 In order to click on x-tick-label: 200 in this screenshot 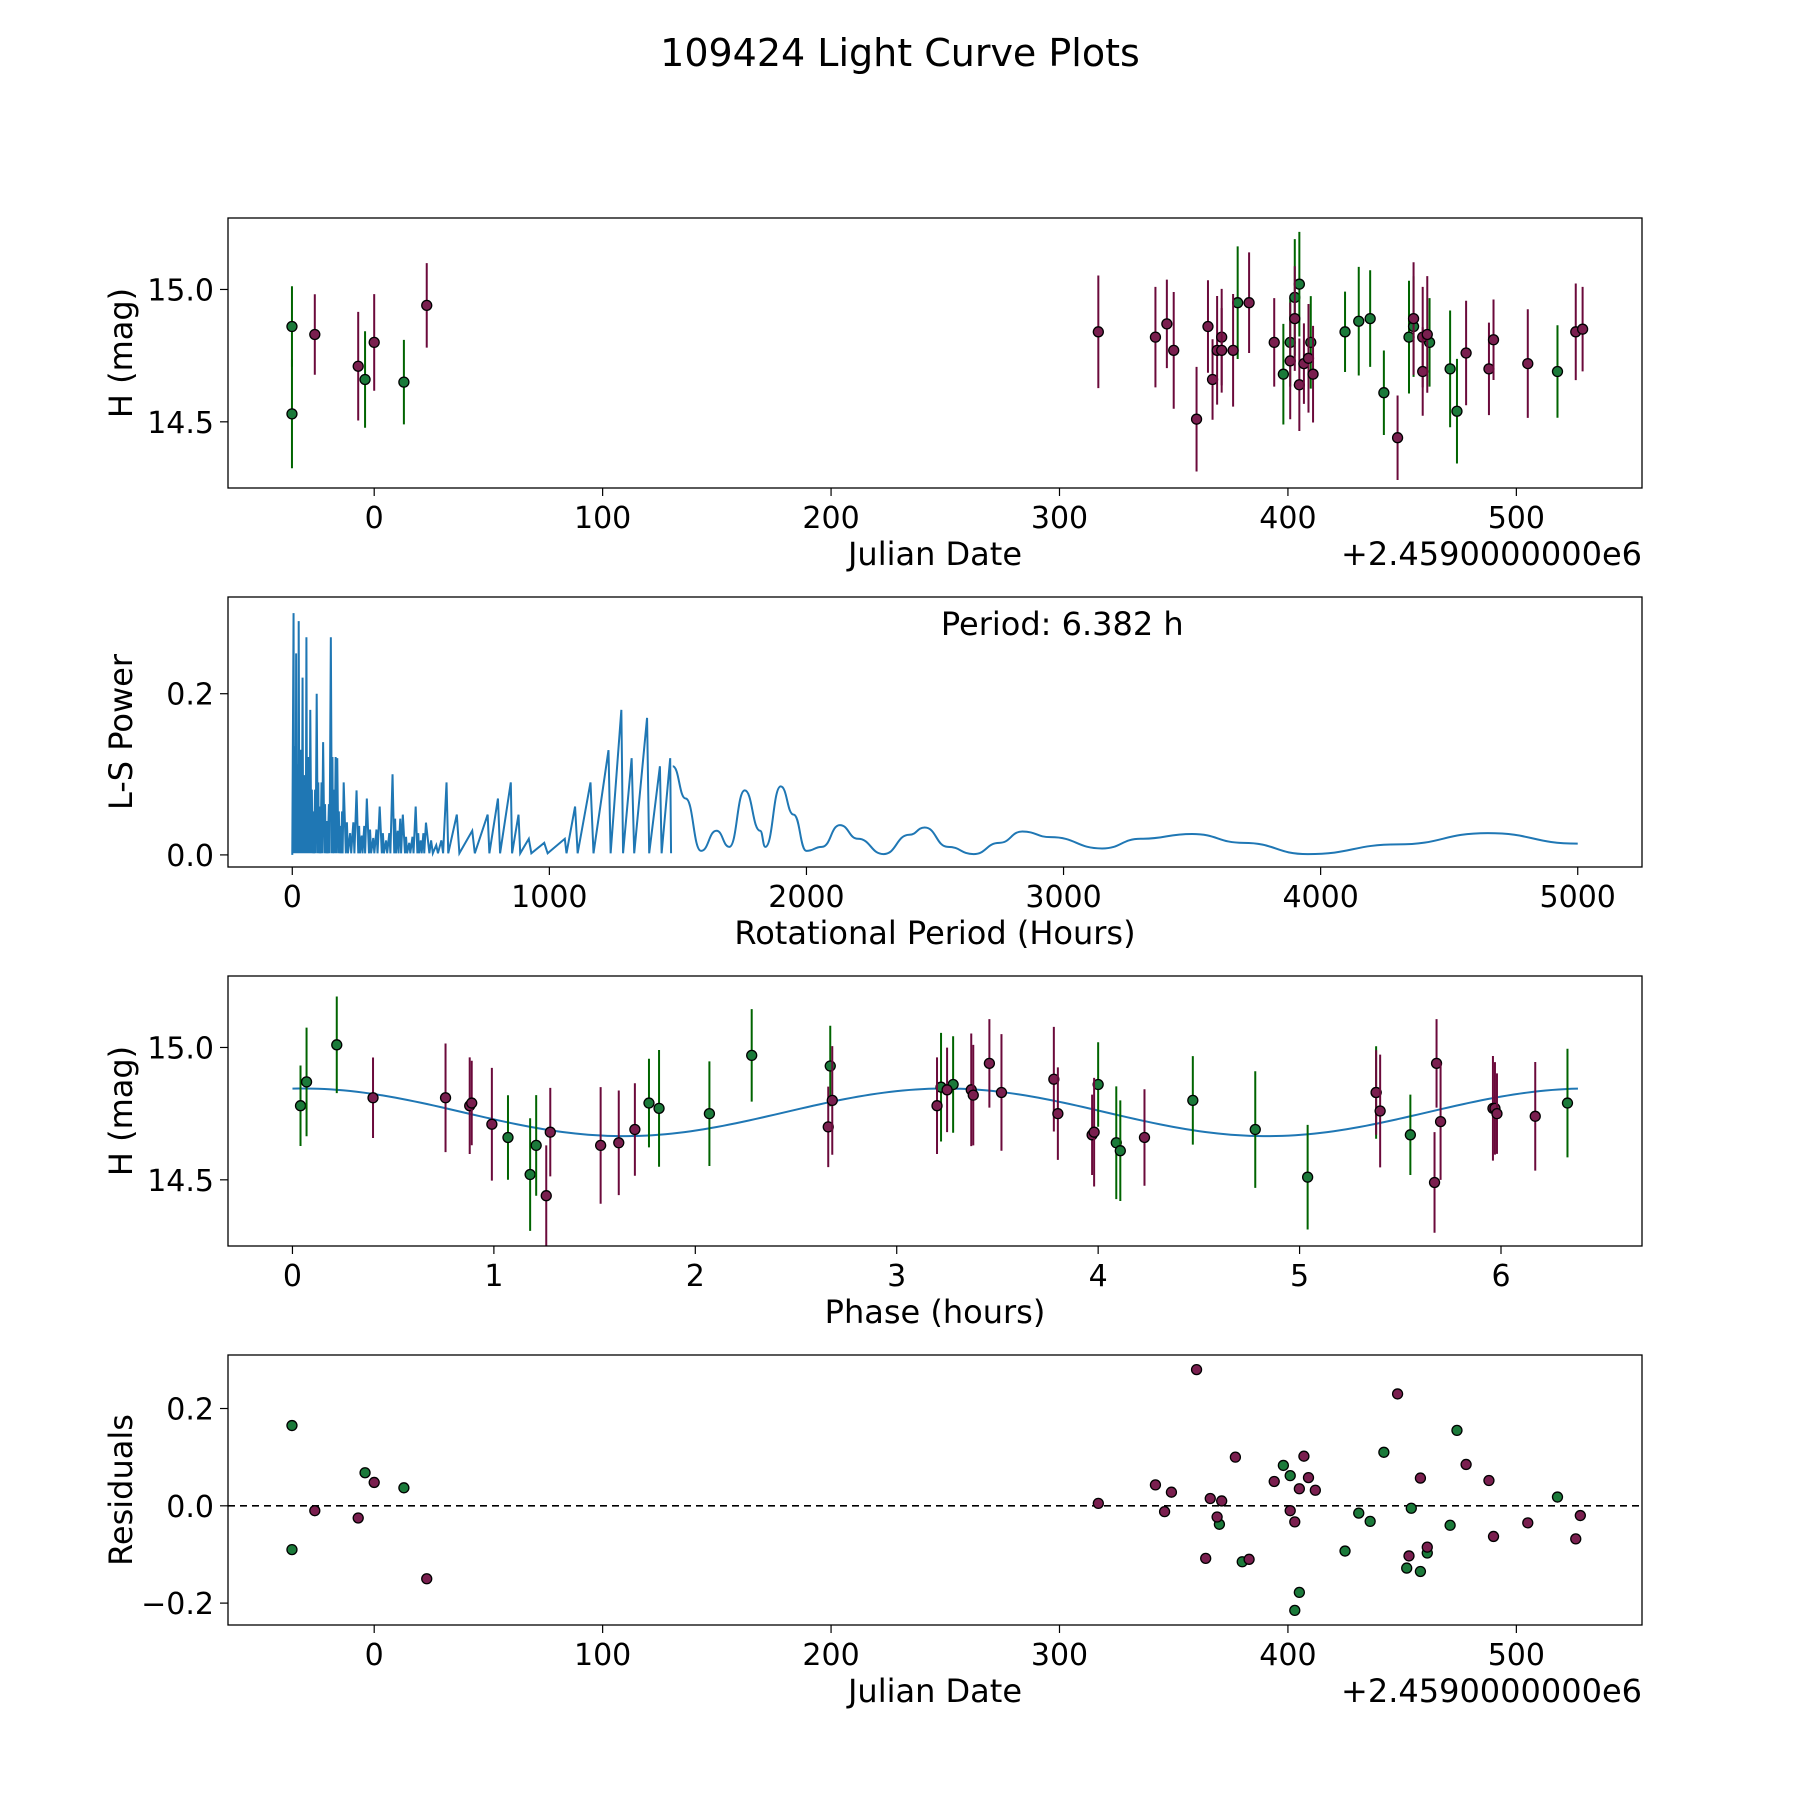, I will do `click(830, 518)`.